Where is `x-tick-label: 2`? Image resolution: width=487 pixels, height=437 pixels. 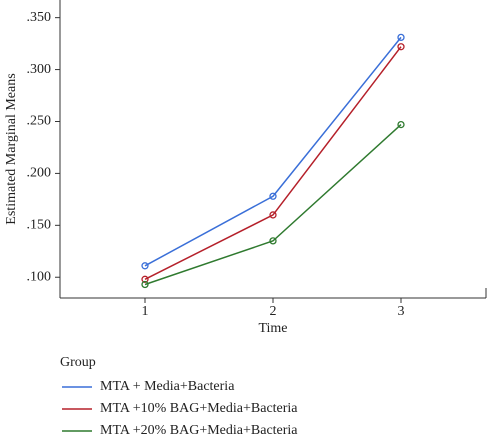 x-tick-label: 2 is located at coordinates (273, 311).